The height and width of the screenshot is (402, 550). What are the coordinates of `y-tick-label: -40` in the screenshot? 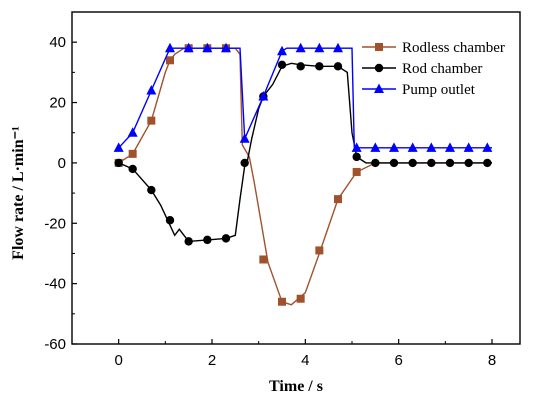 It's located at (55, 284).